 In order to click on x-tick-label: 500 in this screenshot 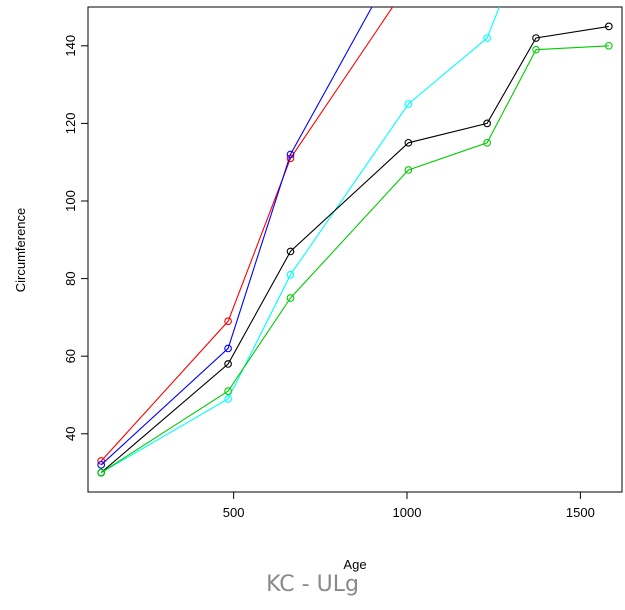, I will do `click(234, 512)`.